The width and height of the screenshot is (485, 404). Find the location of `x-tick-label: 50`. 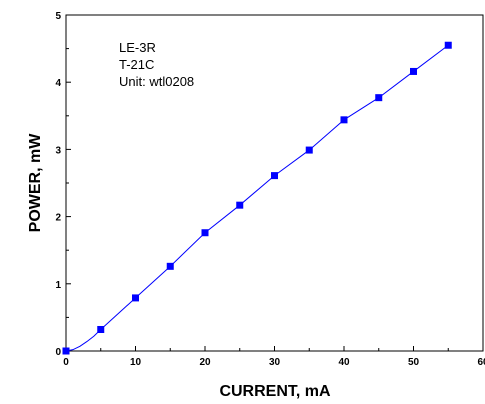

x-tick-label: 50 is located at coordinates (414, 362).